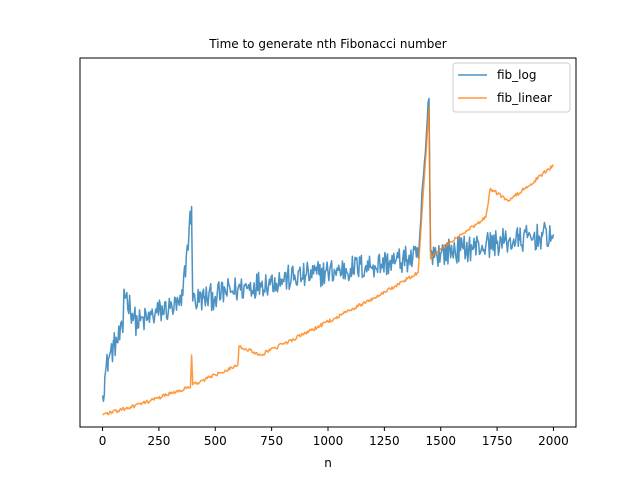  What do you see at coordinates (328, 441) in the screenshot?
I see `x-tick-label: 1000` at bounding box center [328, 441].